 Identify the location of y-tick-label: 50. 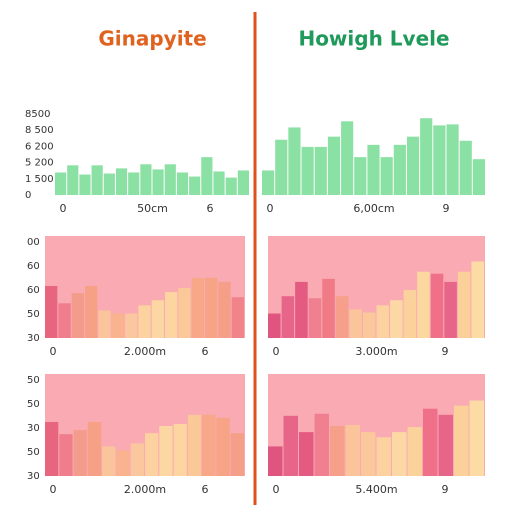
(33, 404).